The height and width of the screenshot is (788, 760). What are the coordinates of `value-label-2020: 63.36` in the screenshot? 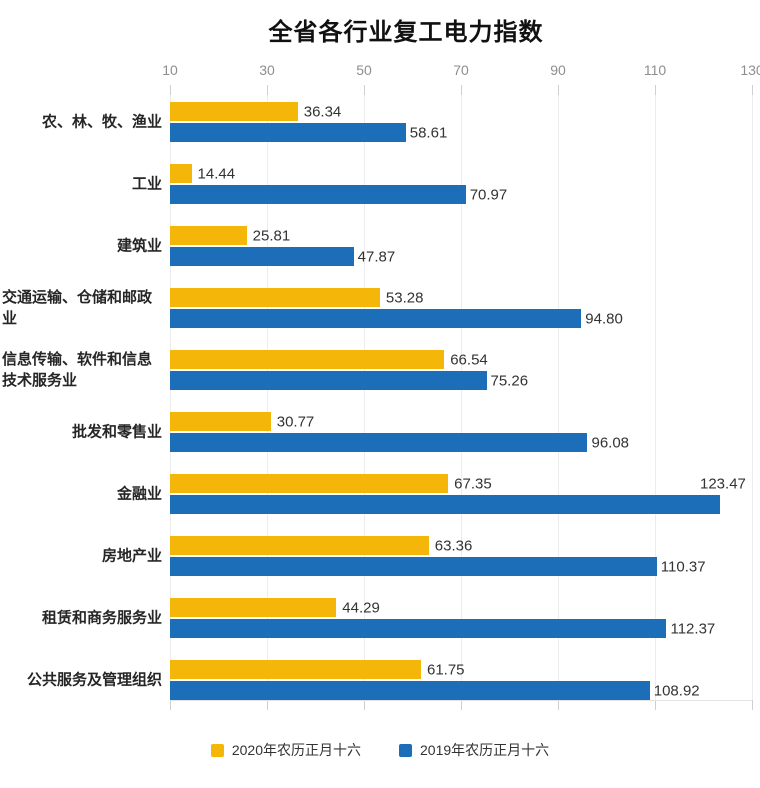 It's located at (453, 545).